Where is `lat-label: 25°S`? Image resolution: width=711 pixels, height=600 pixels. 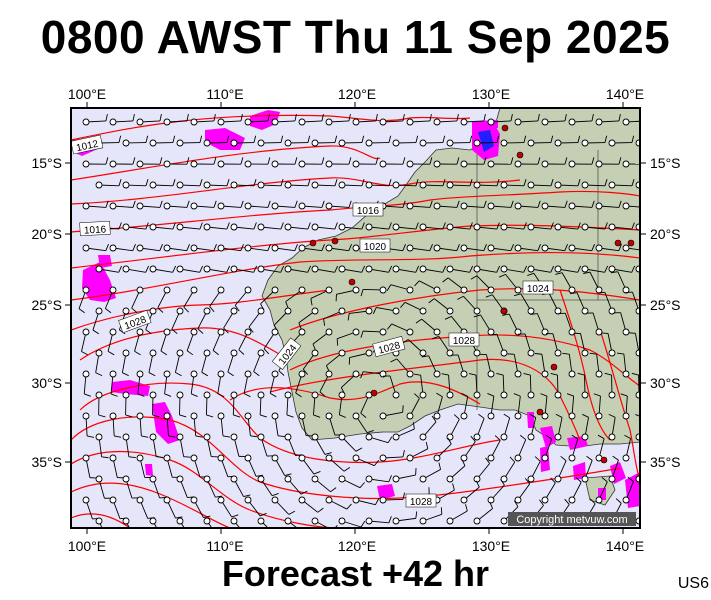 lat-label: 25°S is located at coordinates (46, 305).